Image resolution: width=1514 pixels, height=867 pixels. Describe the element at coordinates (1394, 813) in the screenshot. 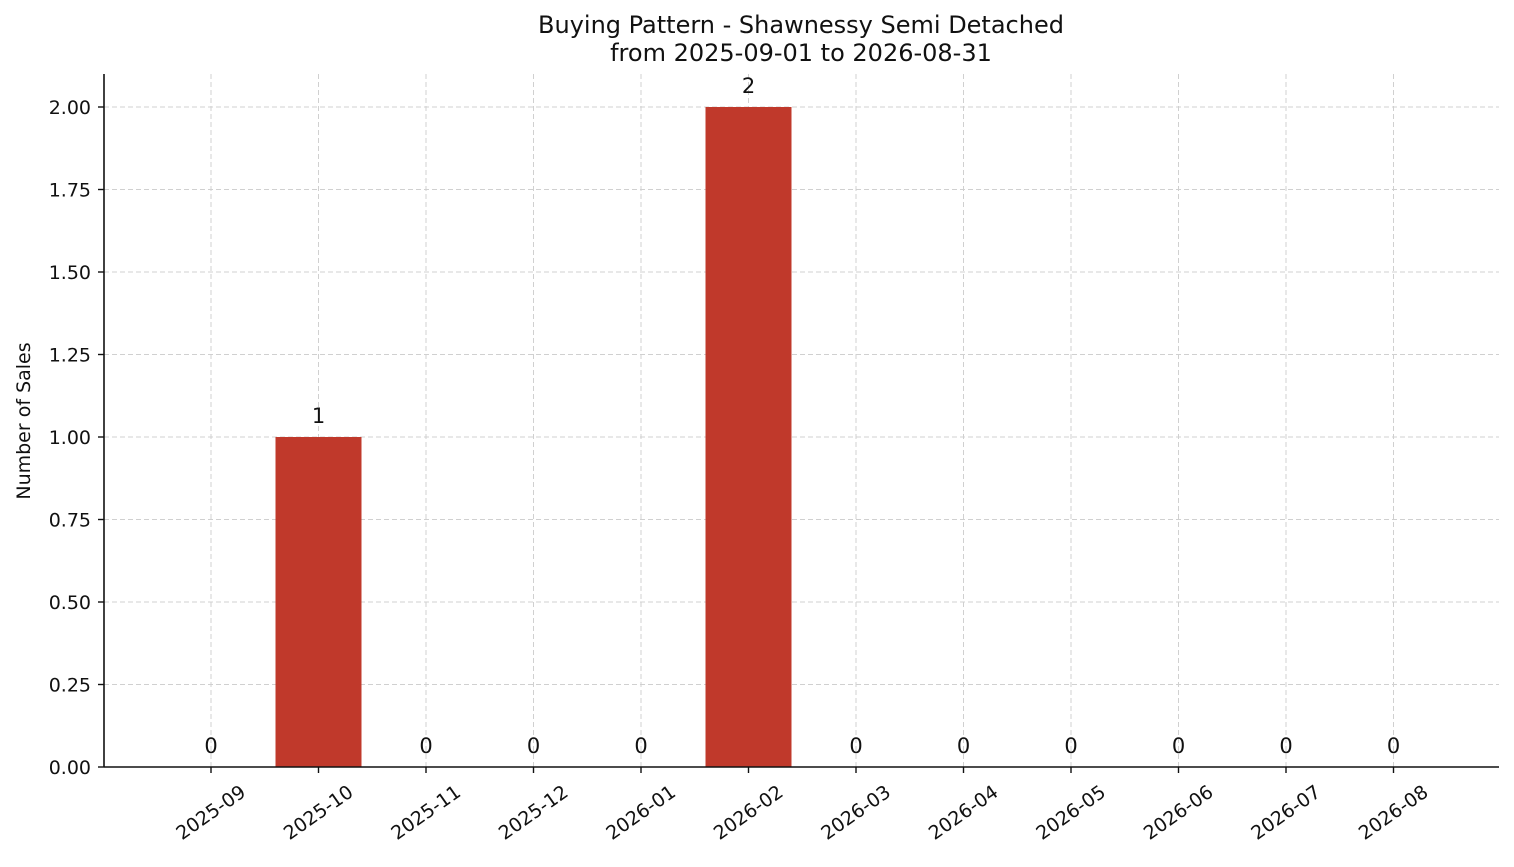

I see `x-tick-label: 2026-08` at that location.